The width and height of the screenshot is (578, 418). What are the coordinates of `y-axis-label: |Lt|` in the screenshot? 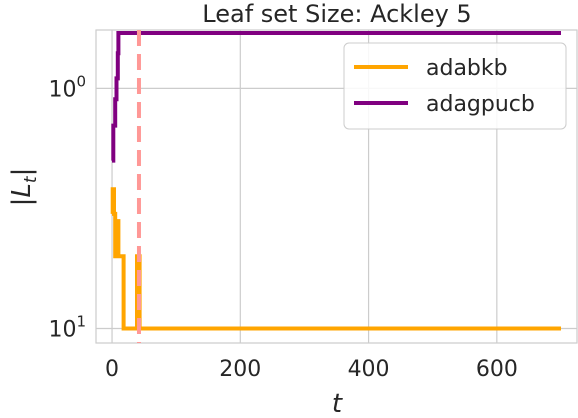 It's located at (24, 187).